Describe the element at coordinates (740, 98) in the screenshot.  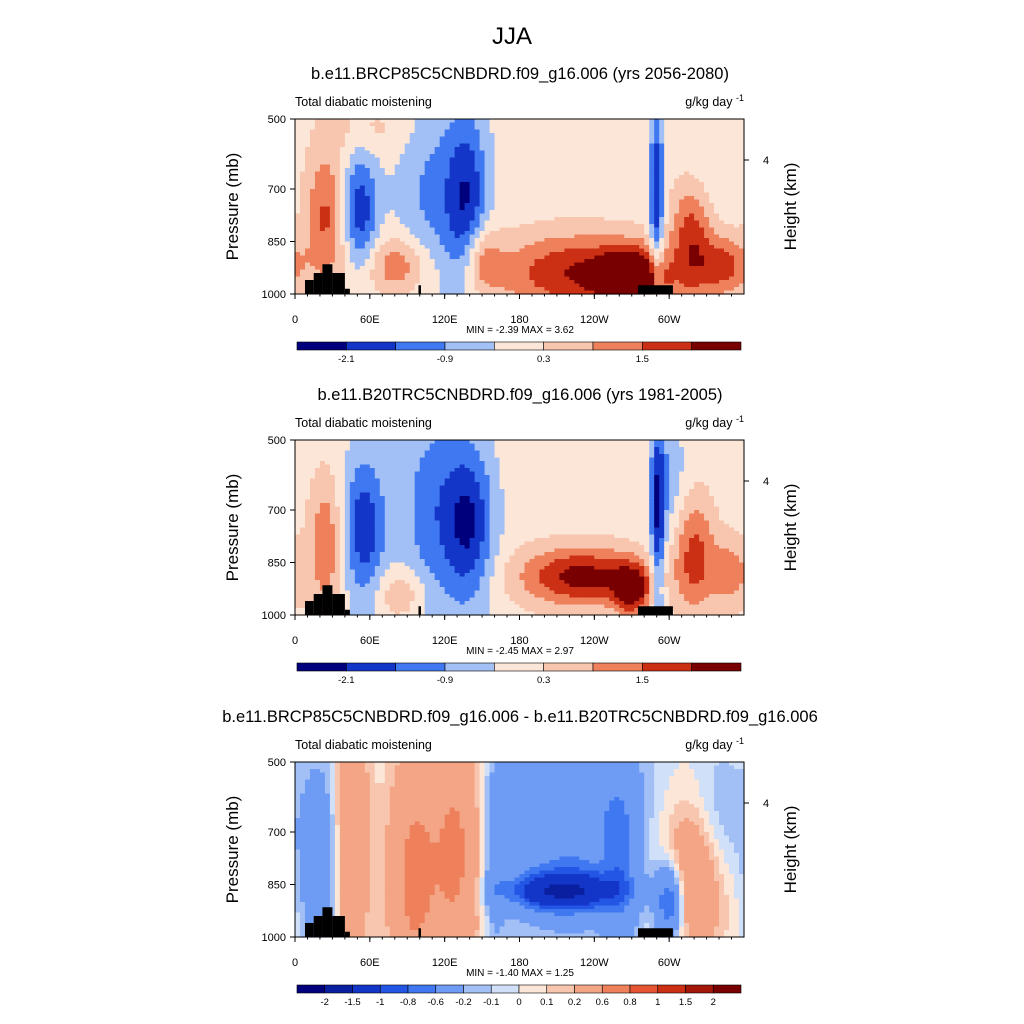
I see `units-exponent: -1` at that location.